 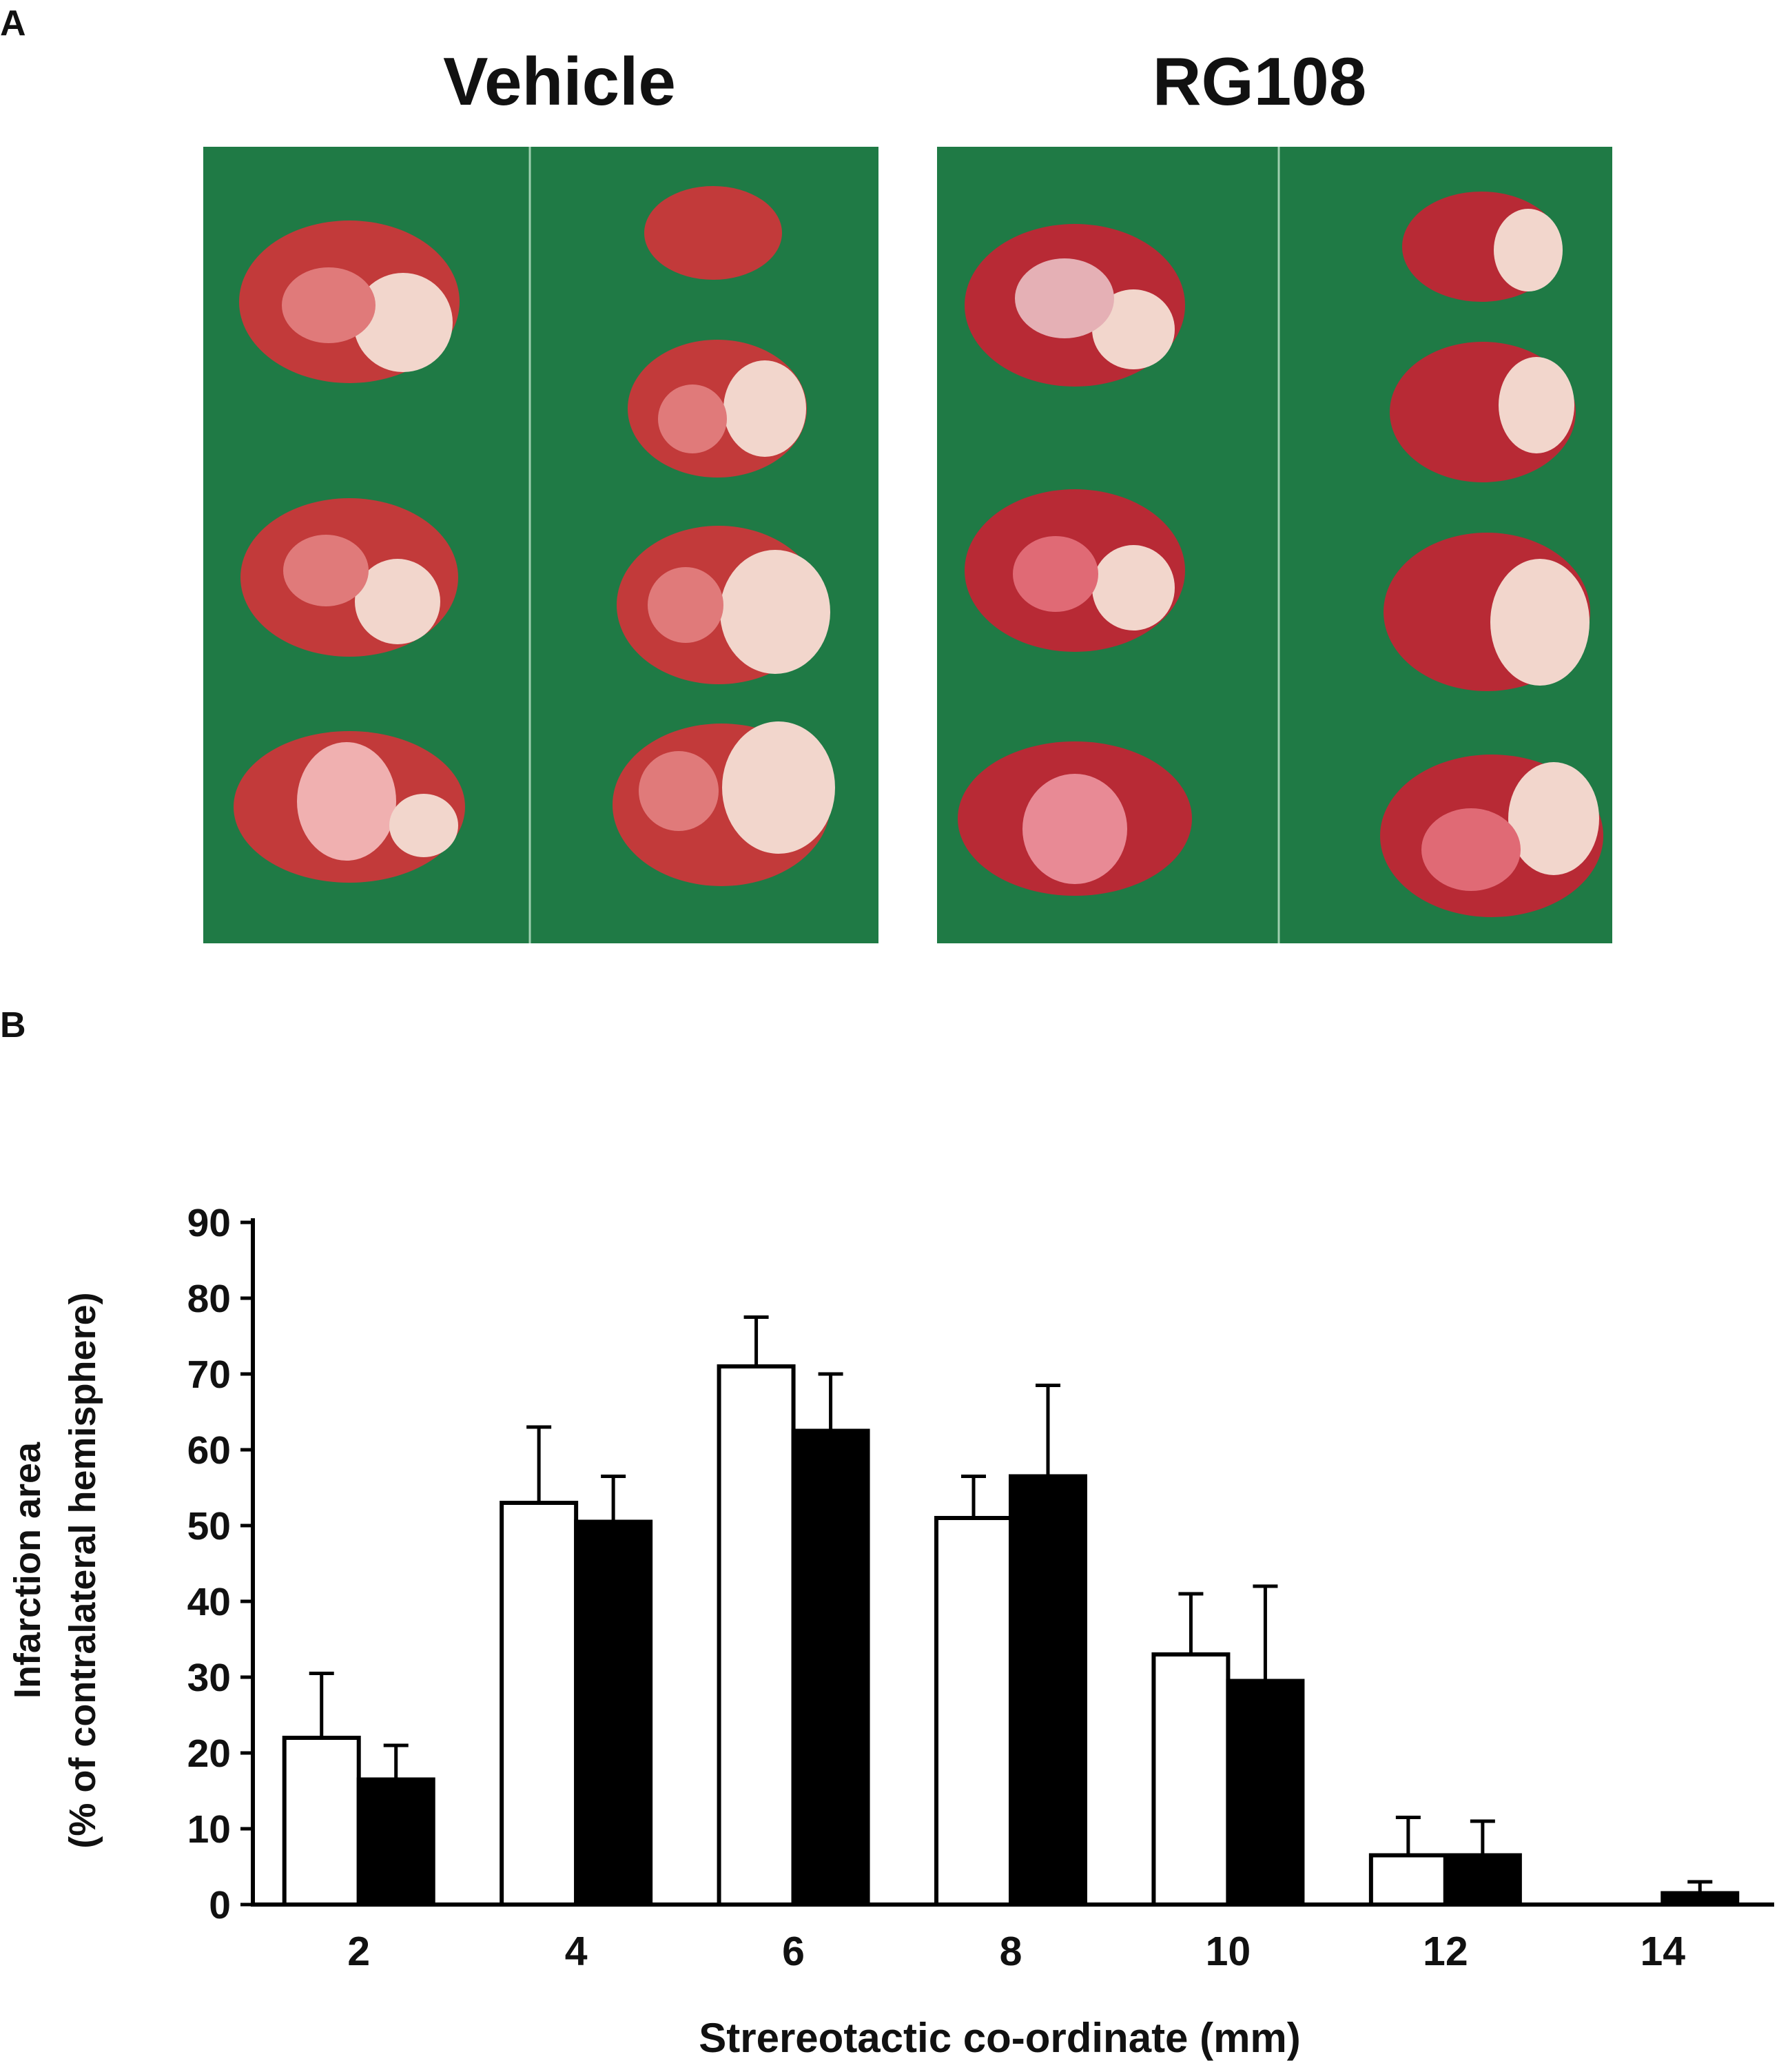 I want to click on x-tick-label: 14, so click(x=1662, y=1951).